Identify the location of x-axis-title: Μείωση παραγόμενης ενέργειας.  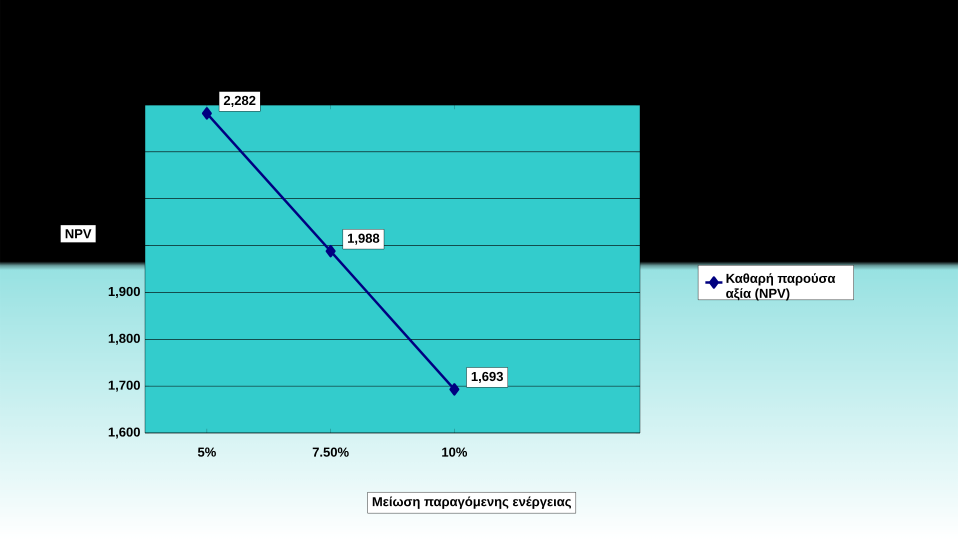
(471, 502).